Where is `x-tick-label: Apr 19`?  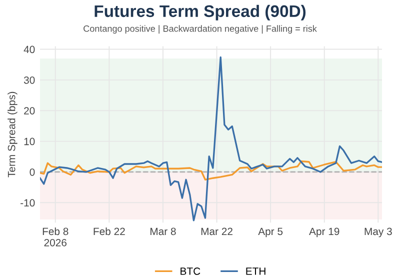 x-tick-label: Apr 19 is located at coordinates (324, 233).